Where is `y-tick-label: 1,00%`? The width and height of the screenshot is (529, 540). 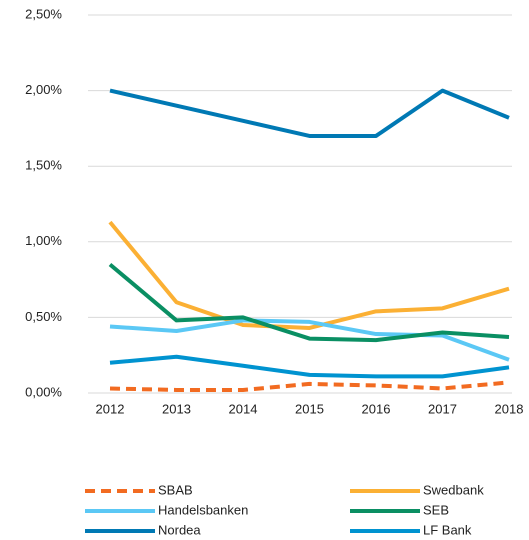 y-tick-label: 1,00% is located at coordinates (43, 240).